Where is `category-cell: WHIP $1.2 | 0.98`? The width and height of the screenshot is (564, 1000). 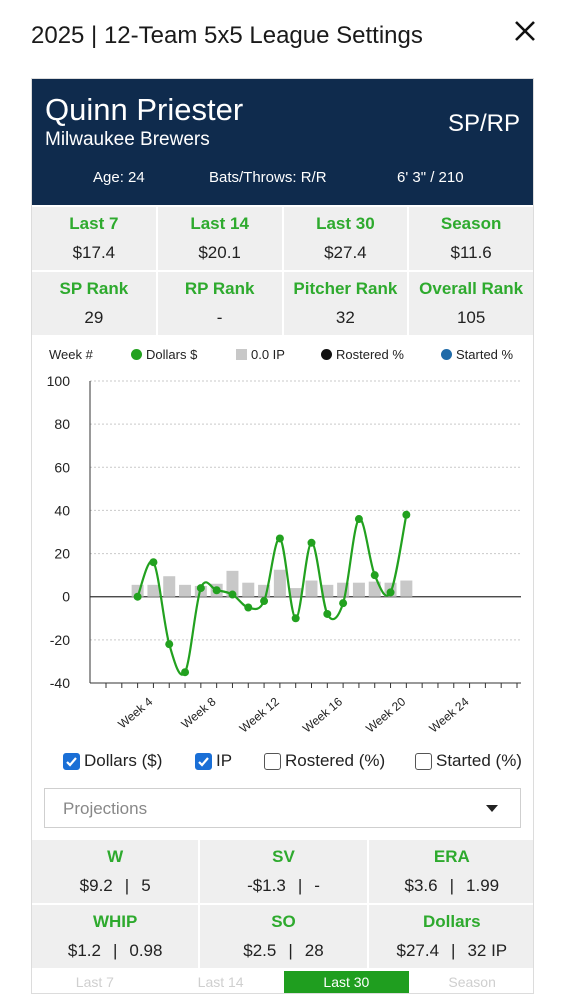
category-cell: WHIP $1.2 | 0.98 is located at coordinates (115, 936).